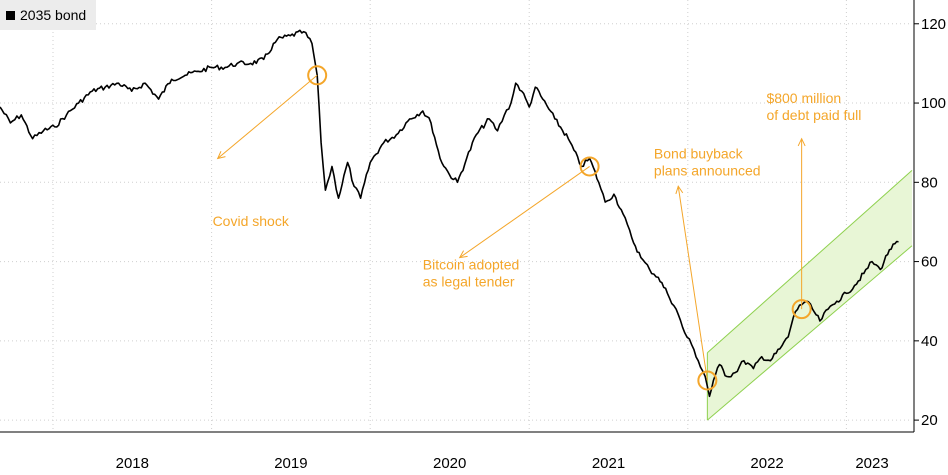 This screenshot has height=475, width=948. What do you see at coordinates (471, 265) in the screenshot?
I see `annotation-label-line: Bitcoin adopted` at bounding box center [471, 265].